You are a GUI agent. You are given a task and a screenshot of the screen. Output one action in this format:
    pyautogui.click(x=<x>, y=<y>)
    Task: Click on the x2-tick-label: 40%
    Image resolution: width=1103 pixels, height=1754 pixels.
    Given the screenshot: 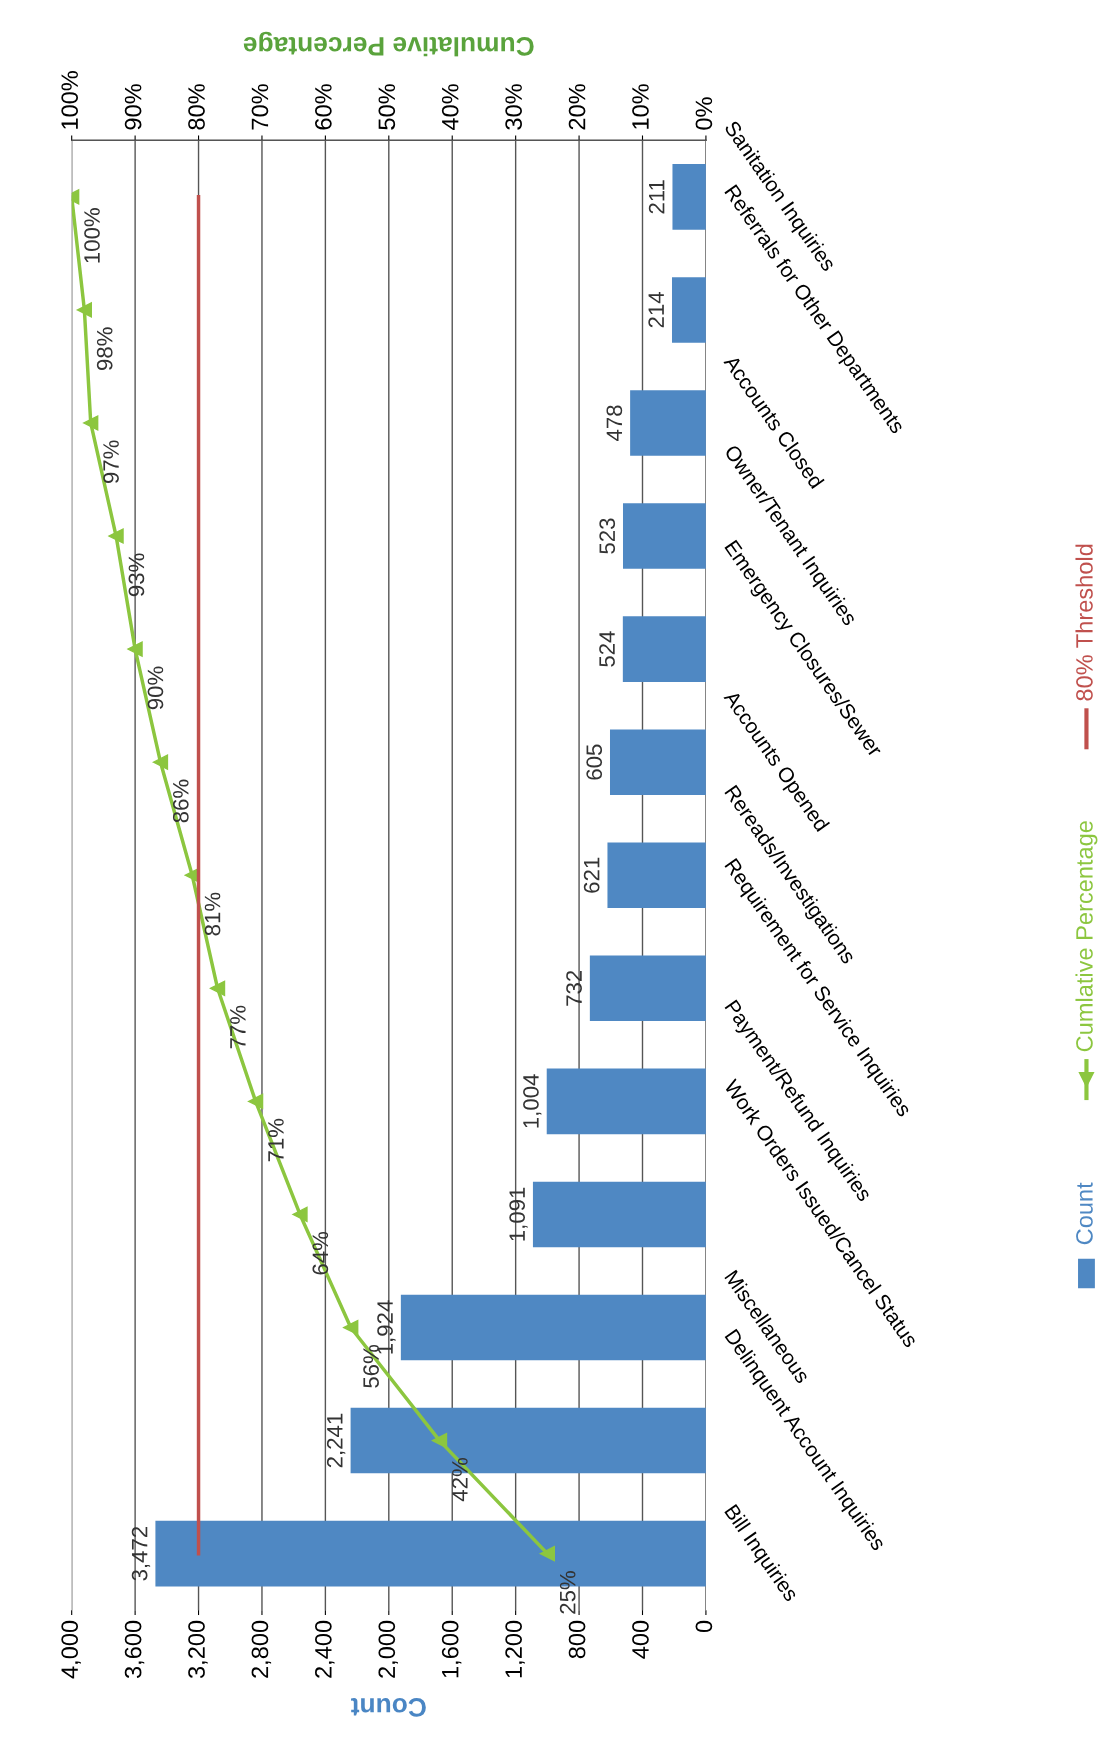 What is the action you would take?
    pyautogui.click(x=450, y=107)
    